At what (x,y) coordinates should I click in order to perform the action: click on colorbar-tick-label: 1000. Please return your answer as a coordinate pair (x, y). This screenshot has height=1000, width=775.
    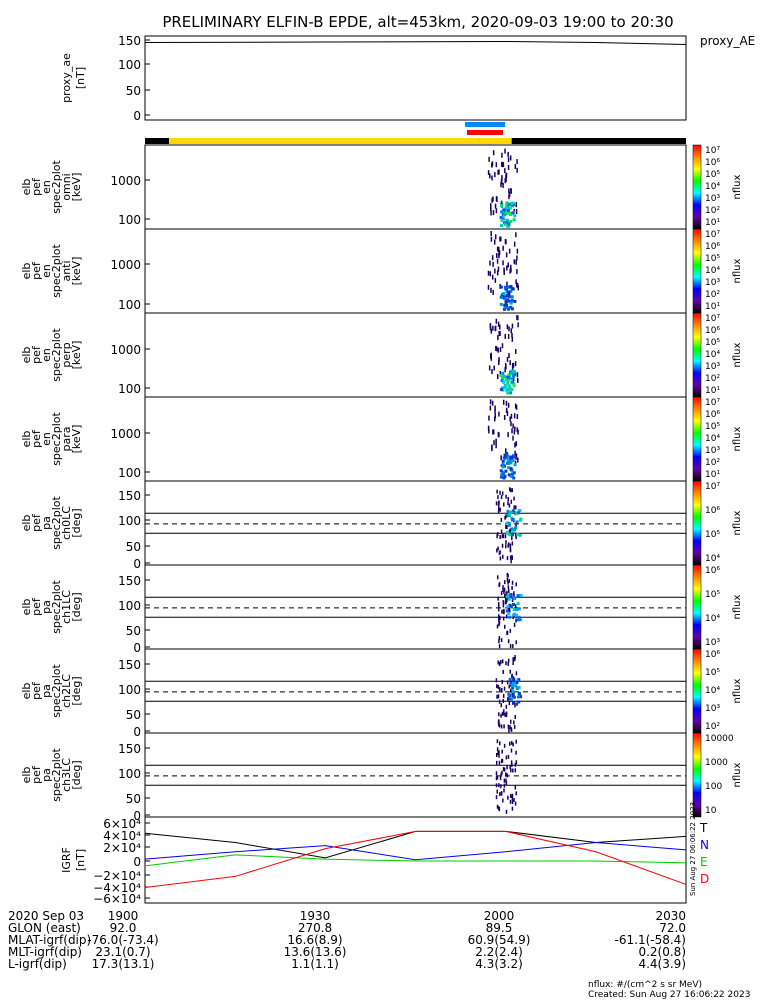
    Looking at the image, I should click on (716, 763).